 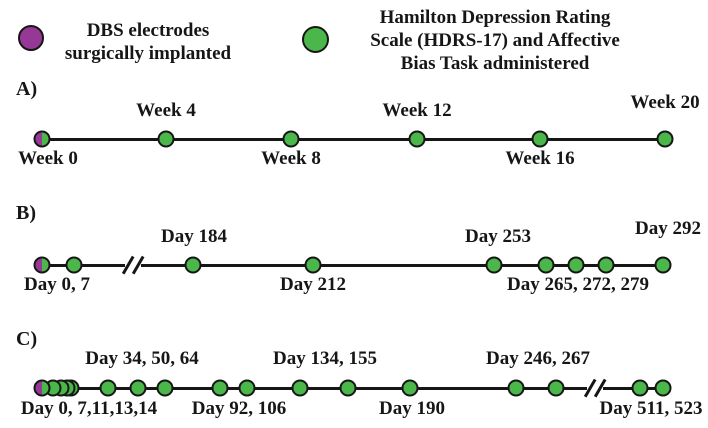 I want to click on timepoint-label-c-2: Day 246, 267, so click(x=538, y=358).